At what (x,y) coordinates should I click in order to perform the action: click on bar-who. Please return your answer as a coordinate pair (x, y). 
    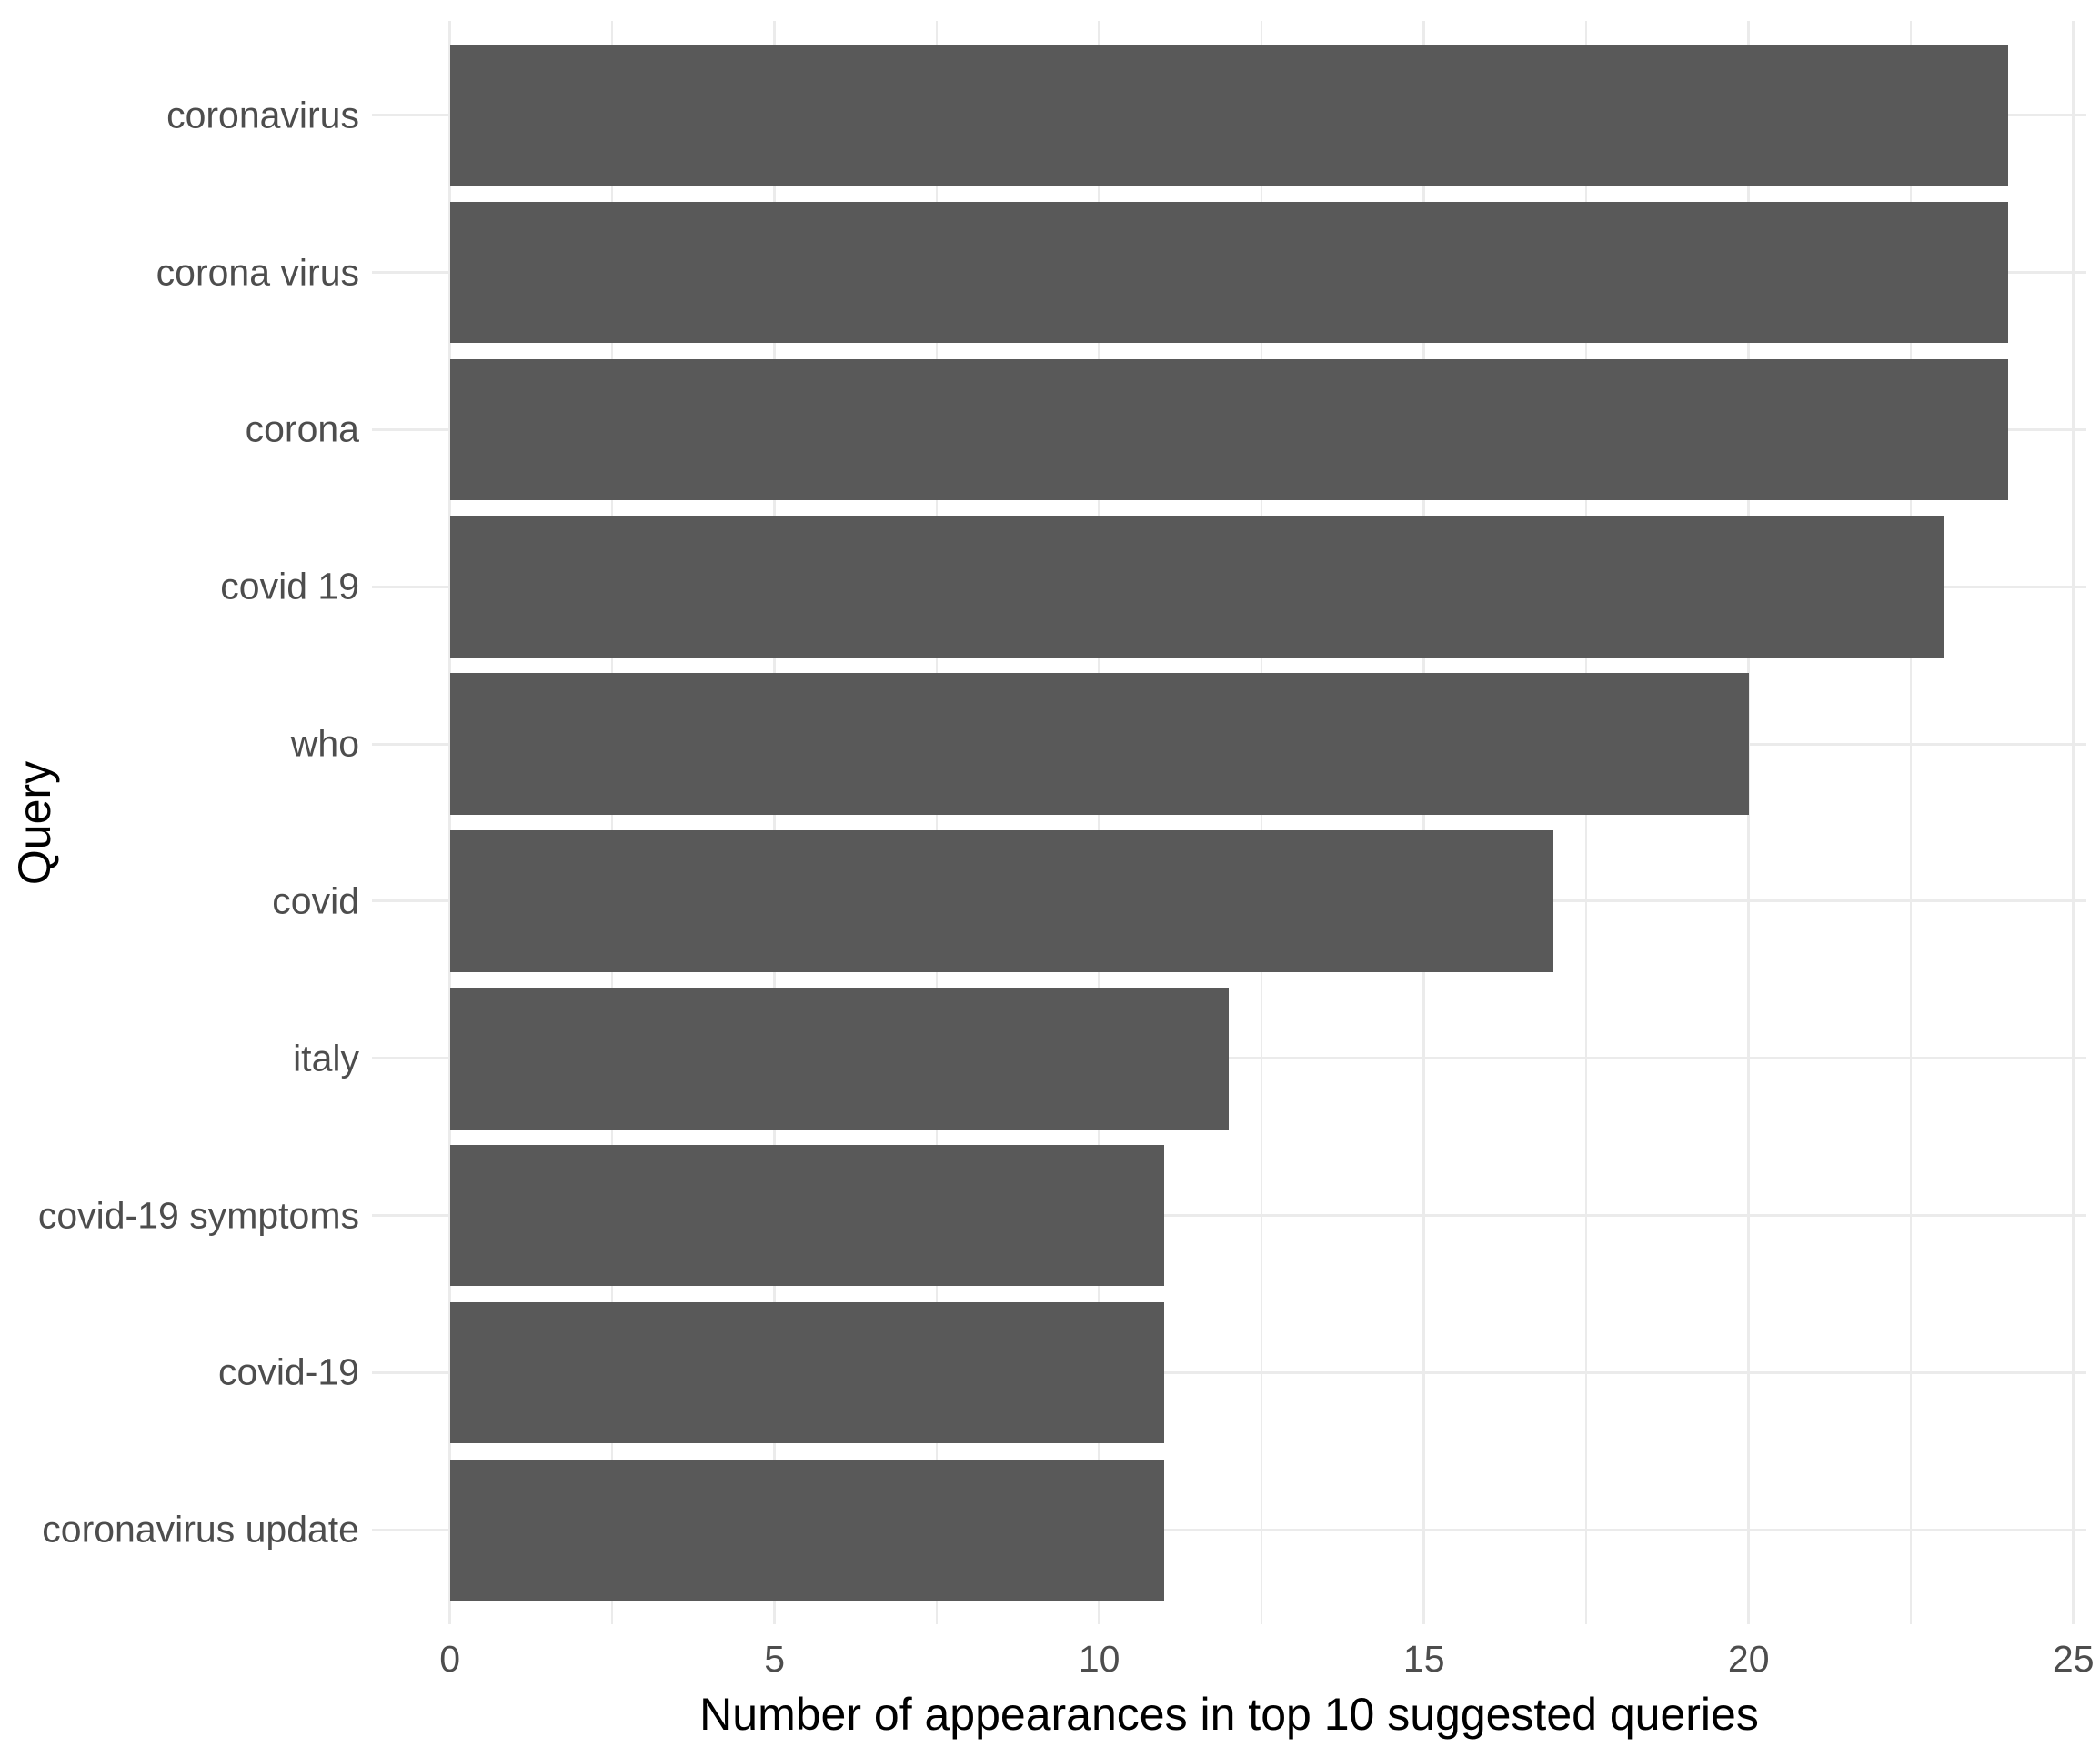
    Looking at the image, I should click on (1099, 744).